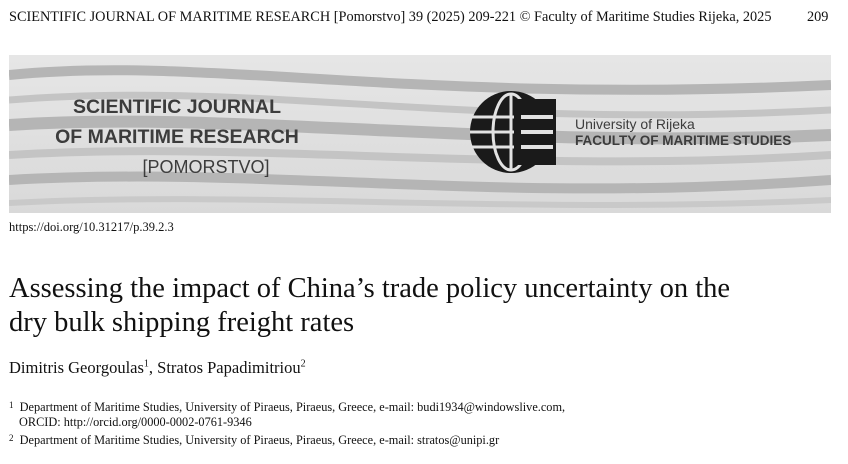  What do you see at coordinates (205, 167) in the screenshot?
I see `journal-name: [POMORSTVO]` at bounding box center [205, 167].